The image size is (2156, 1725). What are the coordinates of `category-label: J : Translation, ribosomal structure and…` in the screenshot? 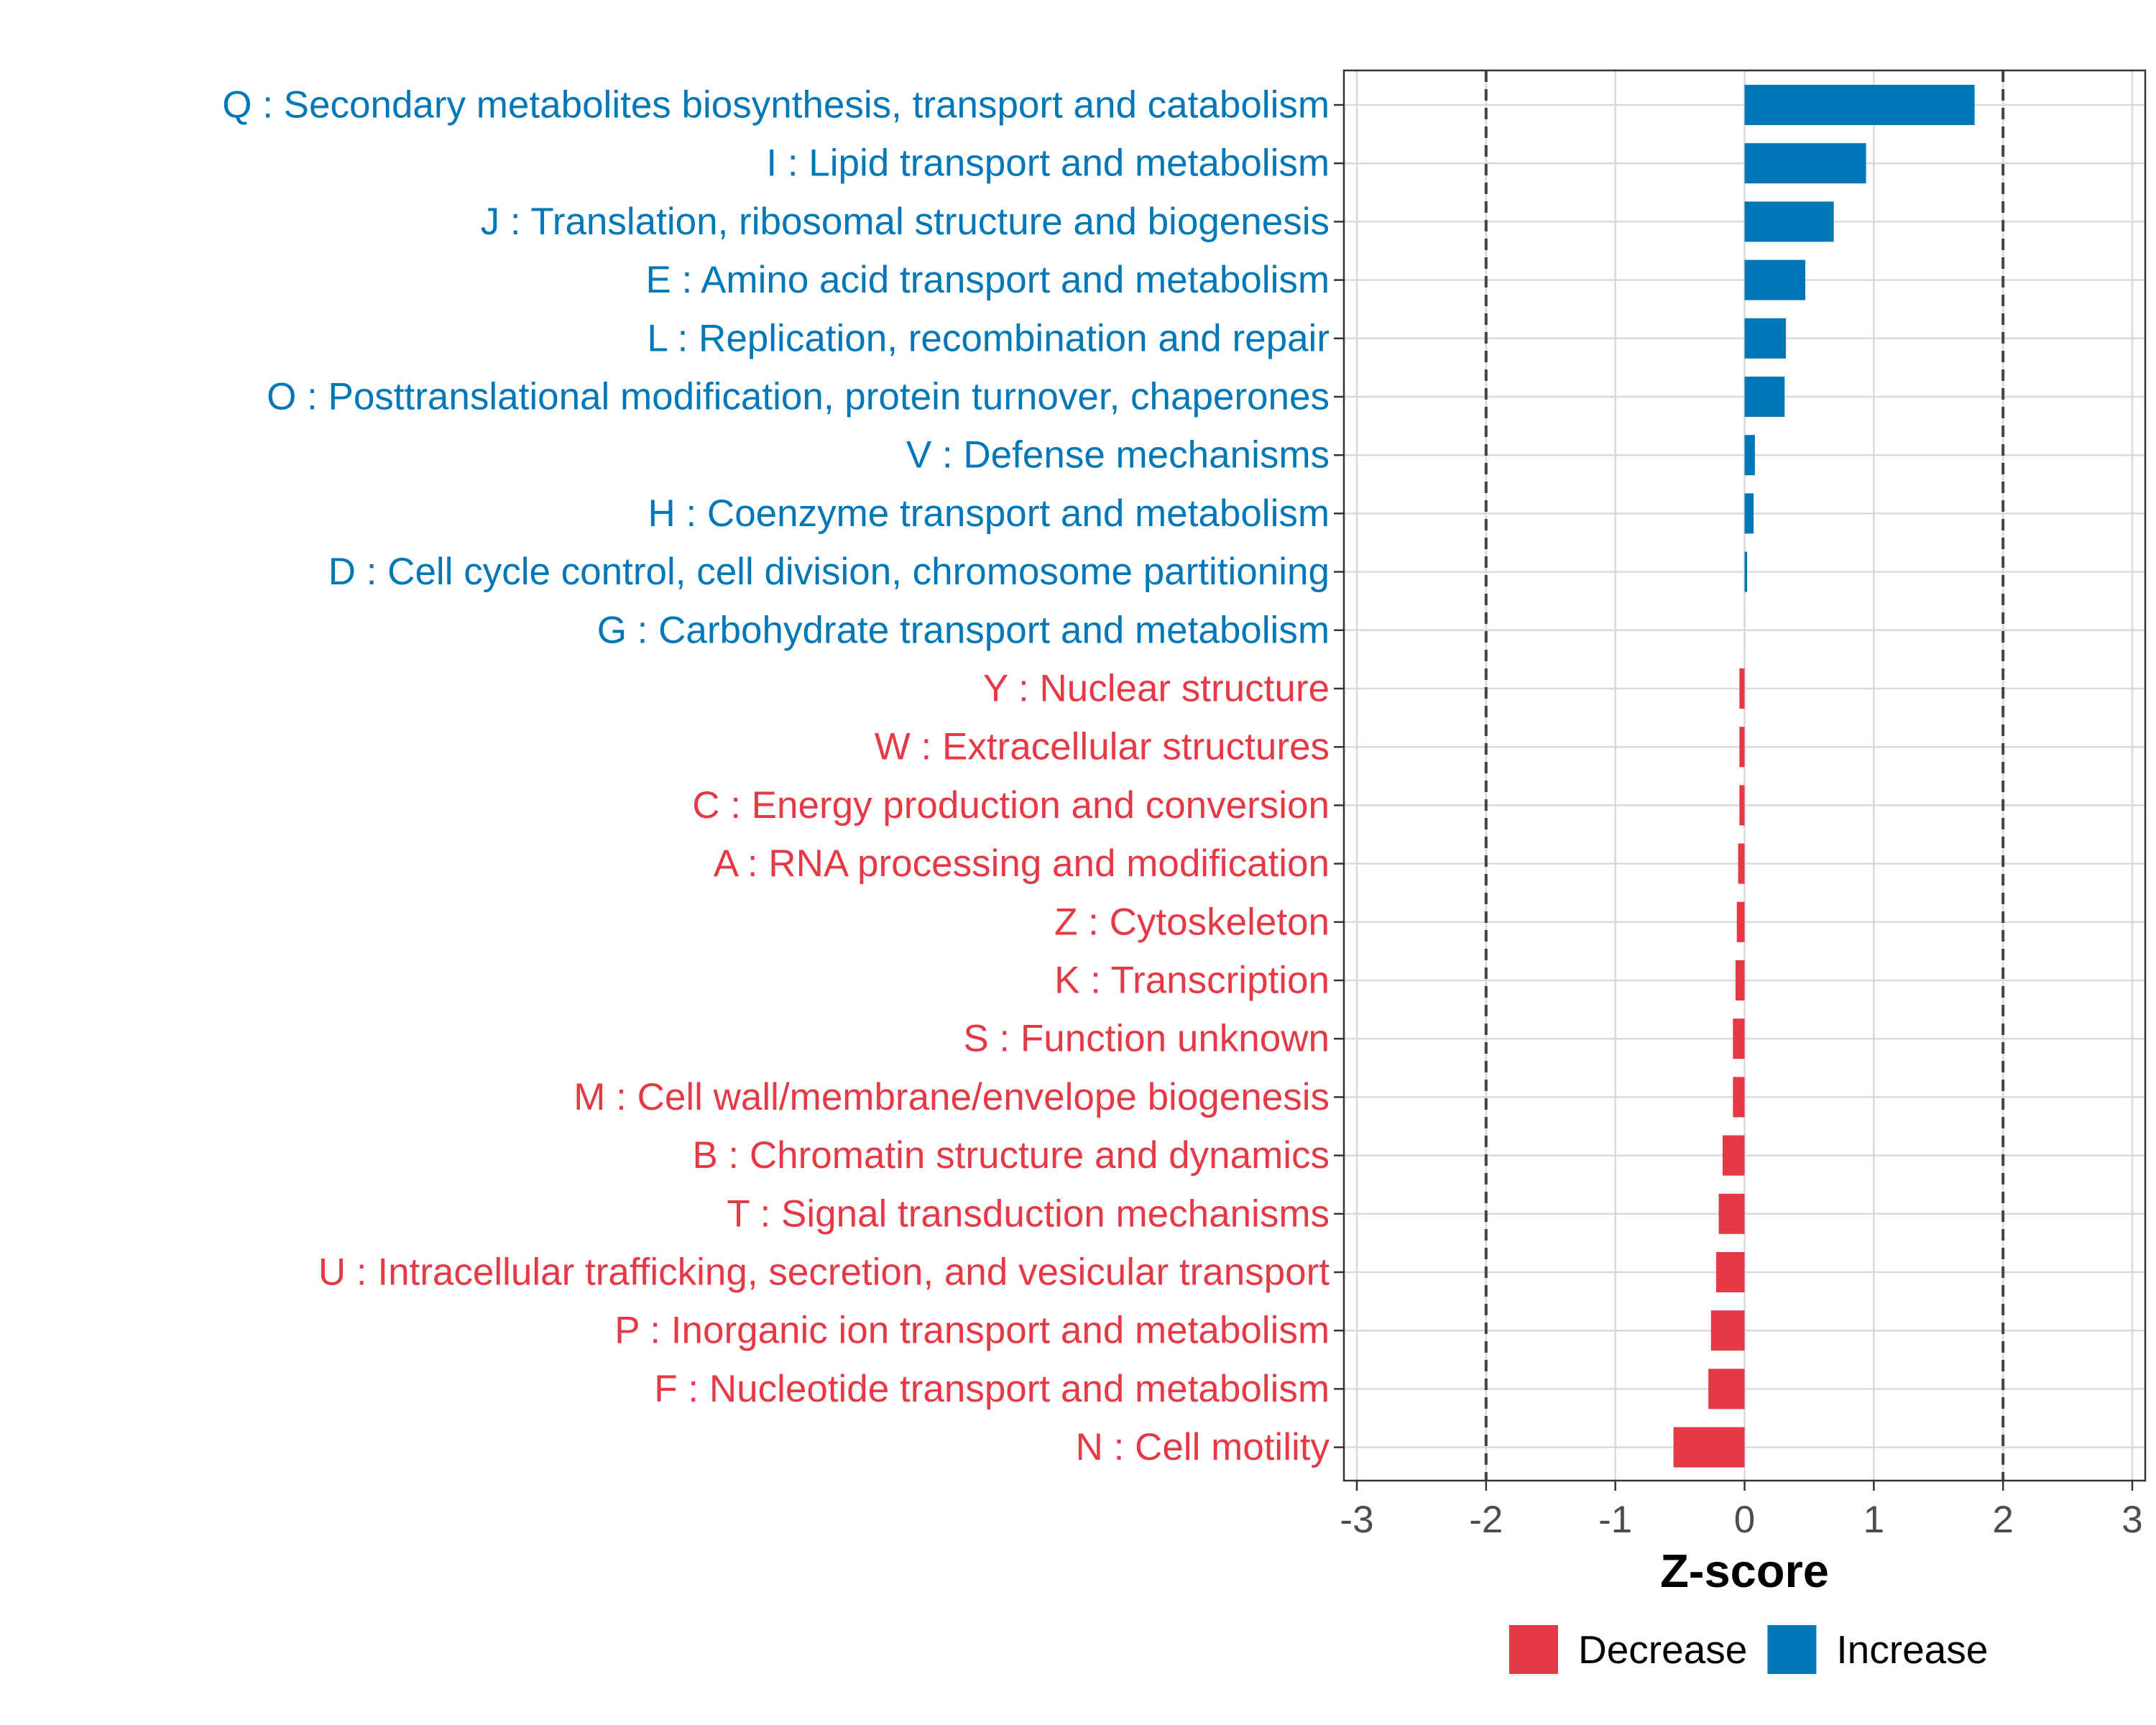 It's located at (905, 222).